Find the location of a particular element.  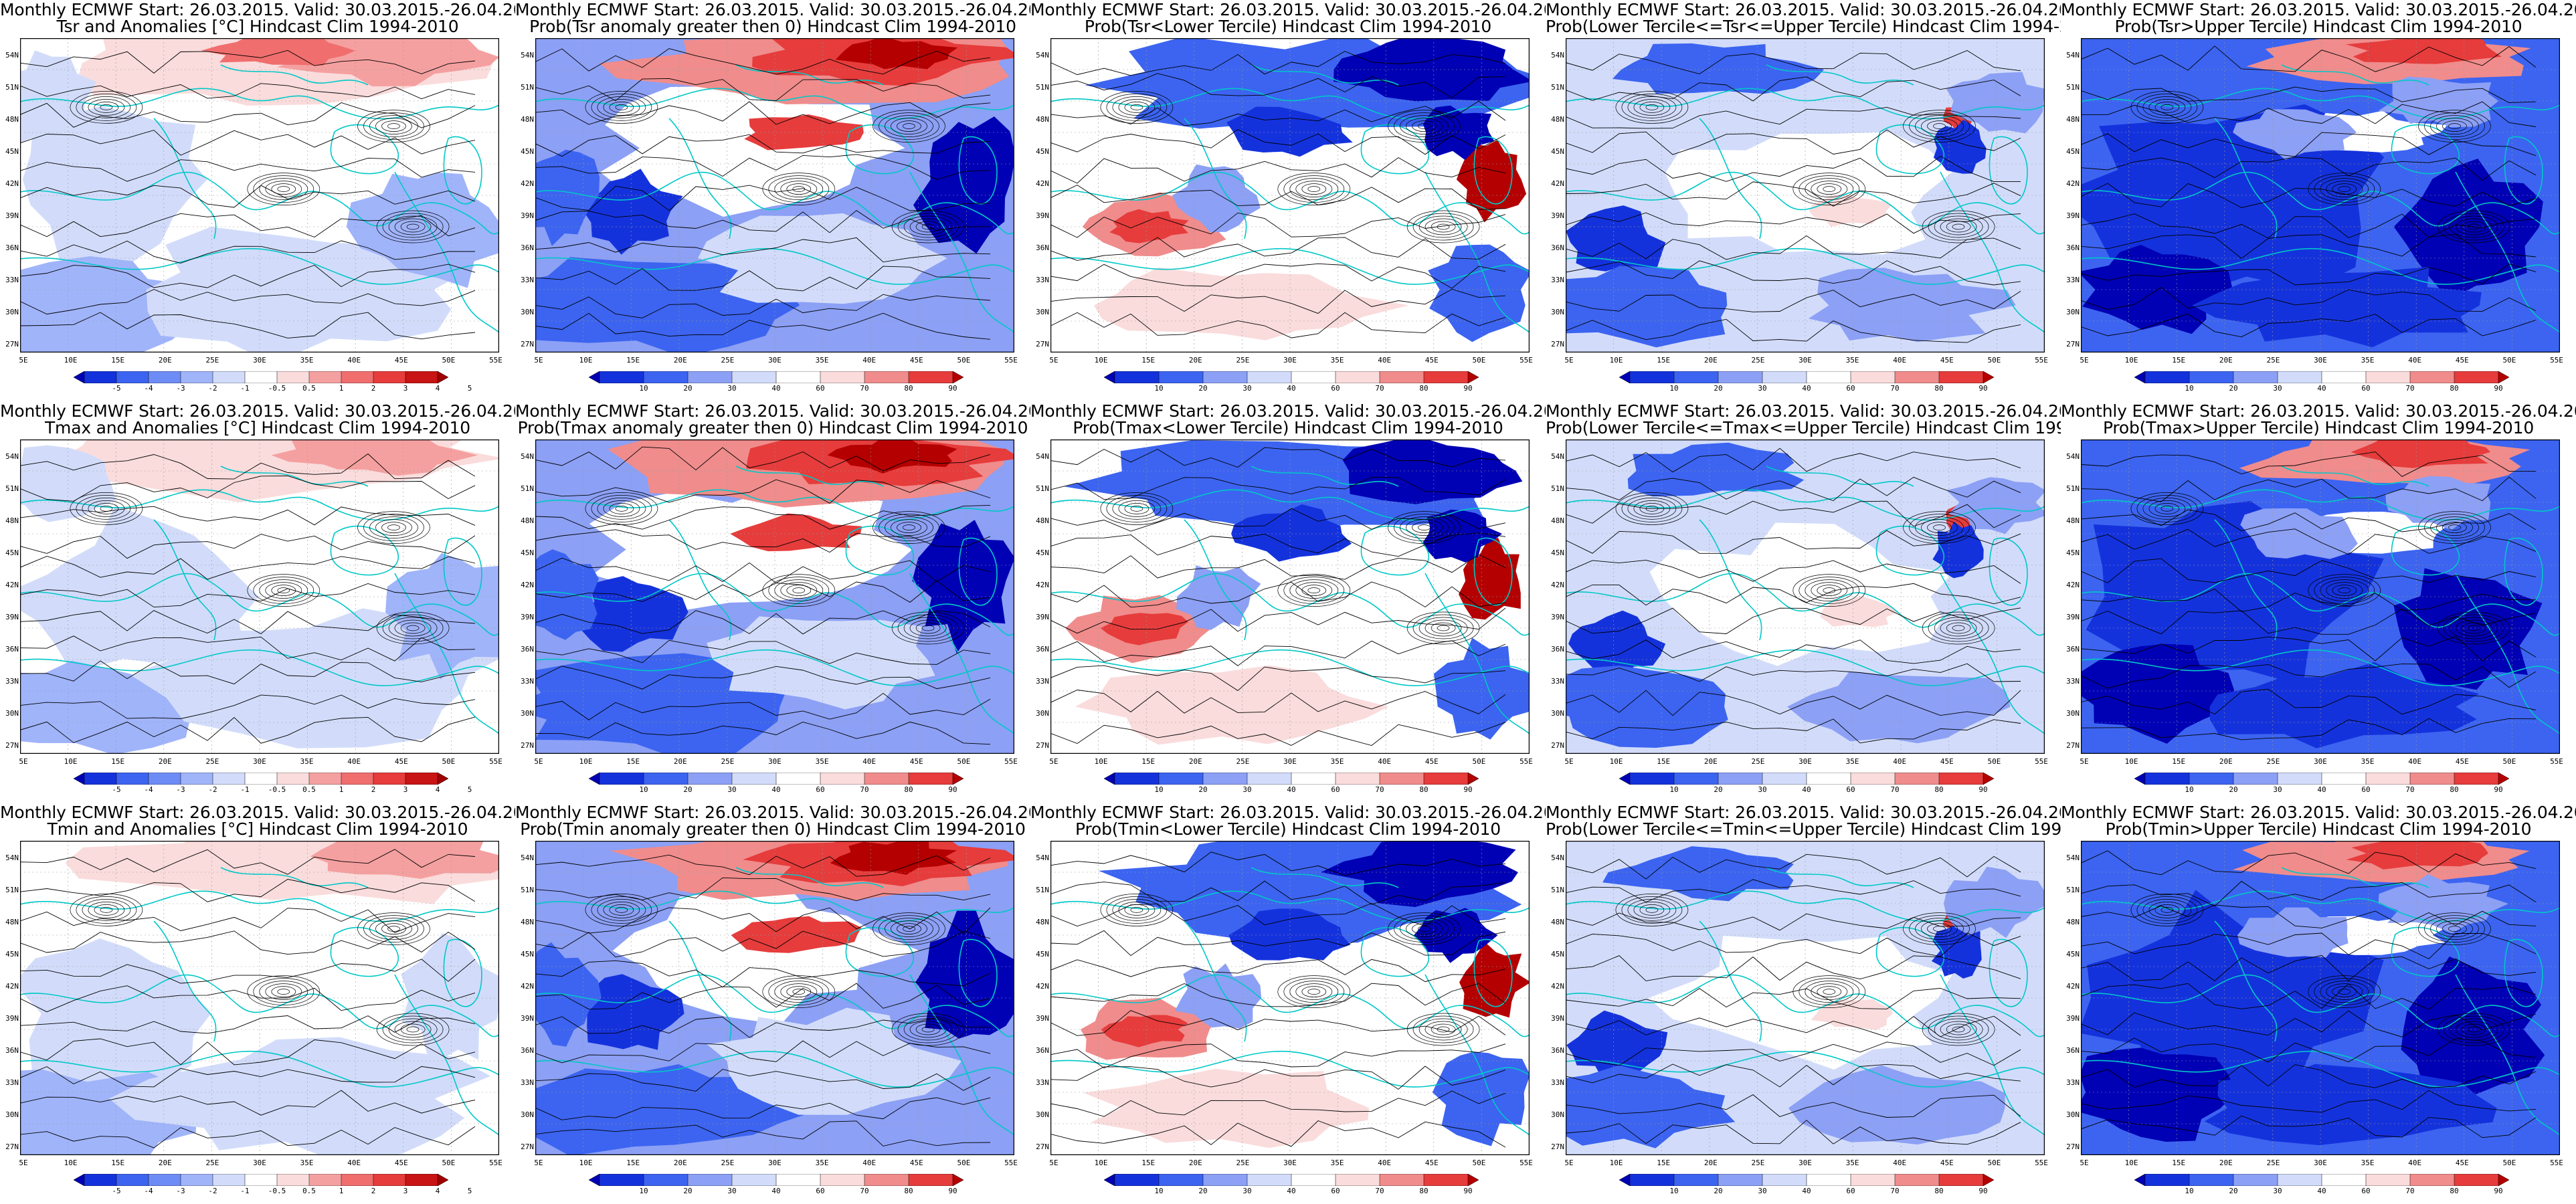

latitude-label: 33N is located at coordinates (527, 681).